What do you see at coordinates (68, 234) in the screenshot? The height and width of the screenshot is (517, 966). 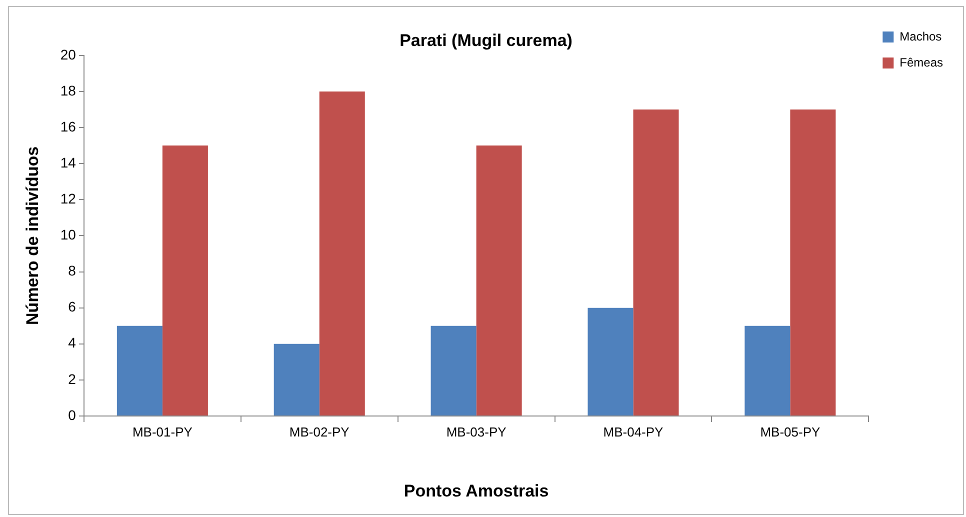 I see `y-tick-label: 10` at bounding box center [68, 234].